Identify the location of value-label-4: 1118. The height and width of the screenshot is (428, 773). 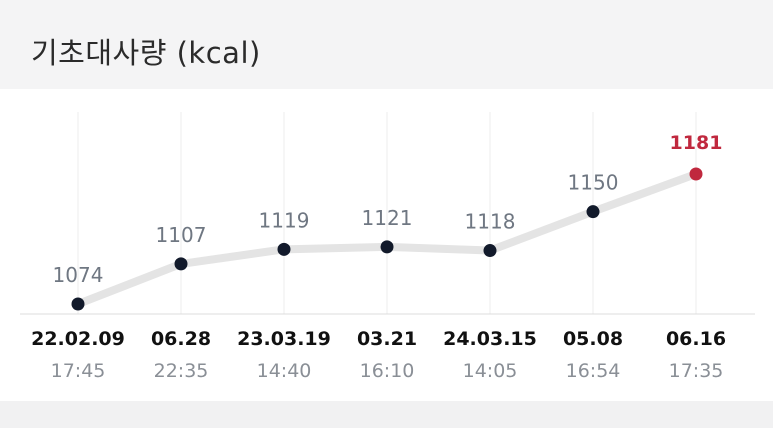
(490, 222).